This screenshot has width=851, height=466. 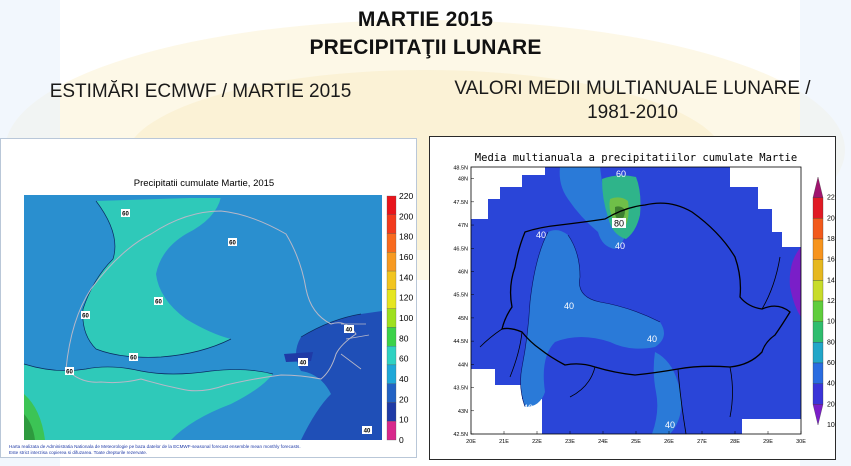 I want to click on lon-tick-label: 24E, so click(x=603, y=442).